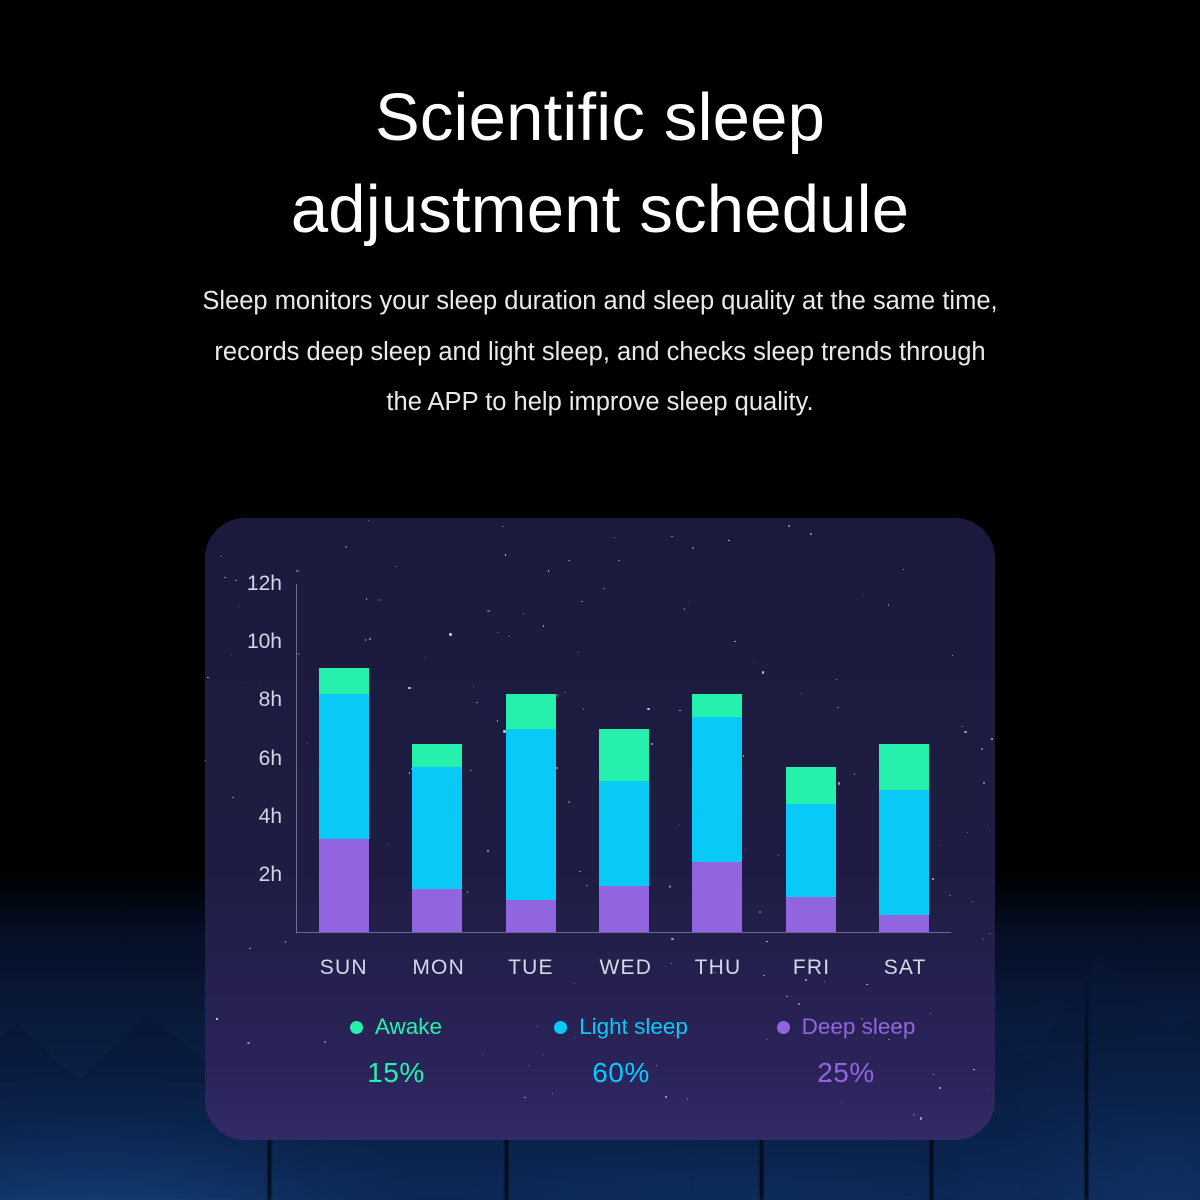  What do you see at coordinates (437, 758) in the screenshot?
I see `bar-group-mon` at bounding box center [437, 758].